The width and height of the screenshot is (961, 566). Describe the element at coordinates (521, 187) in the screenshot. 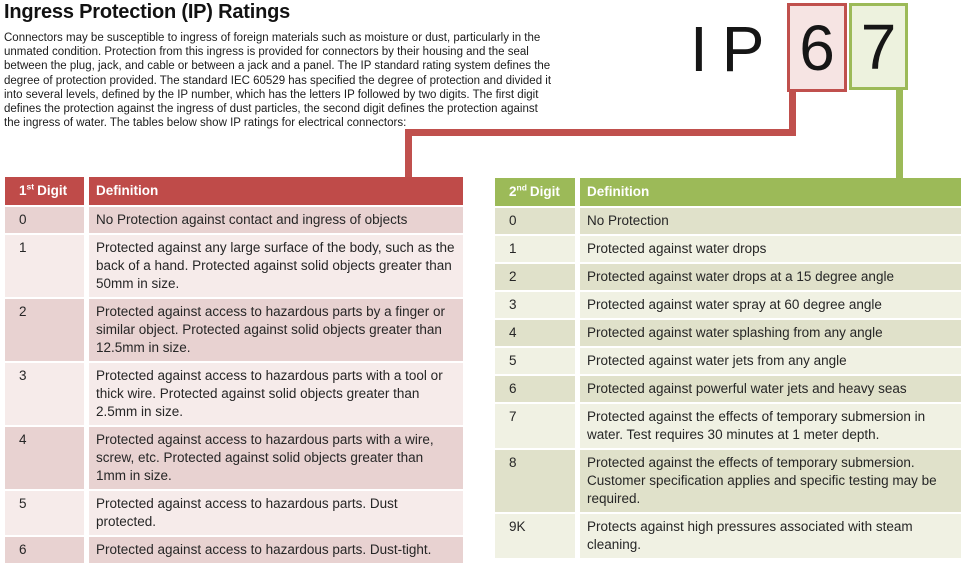

I see `header-digit-ordinal: nd` at that location.